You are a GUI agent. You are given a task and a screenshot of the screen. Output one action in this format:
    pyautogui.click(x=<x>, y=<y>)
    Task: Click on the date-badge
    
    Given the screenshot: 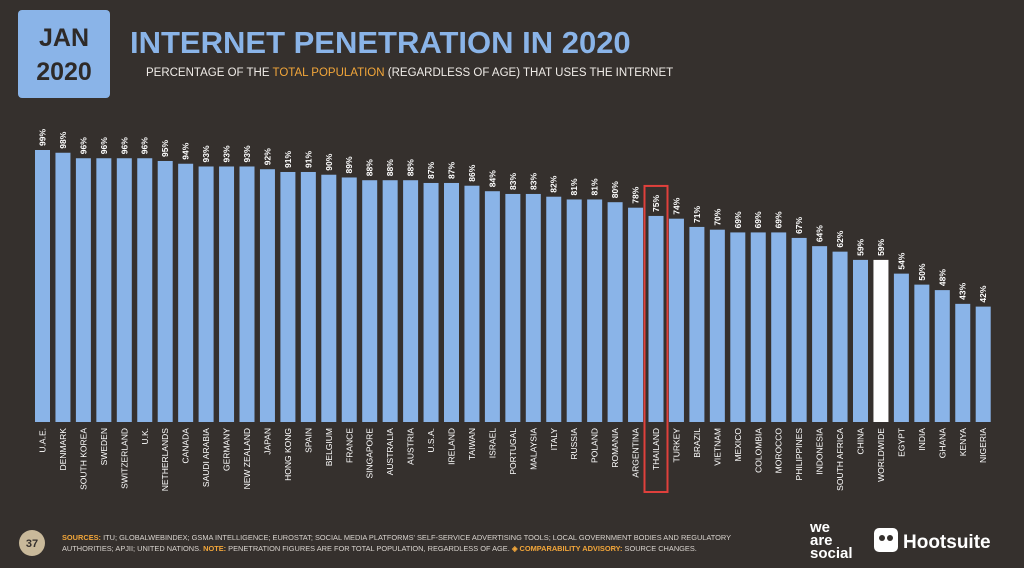 What is the action you would take?
    pyautogui.click(x=64, y=54)
    